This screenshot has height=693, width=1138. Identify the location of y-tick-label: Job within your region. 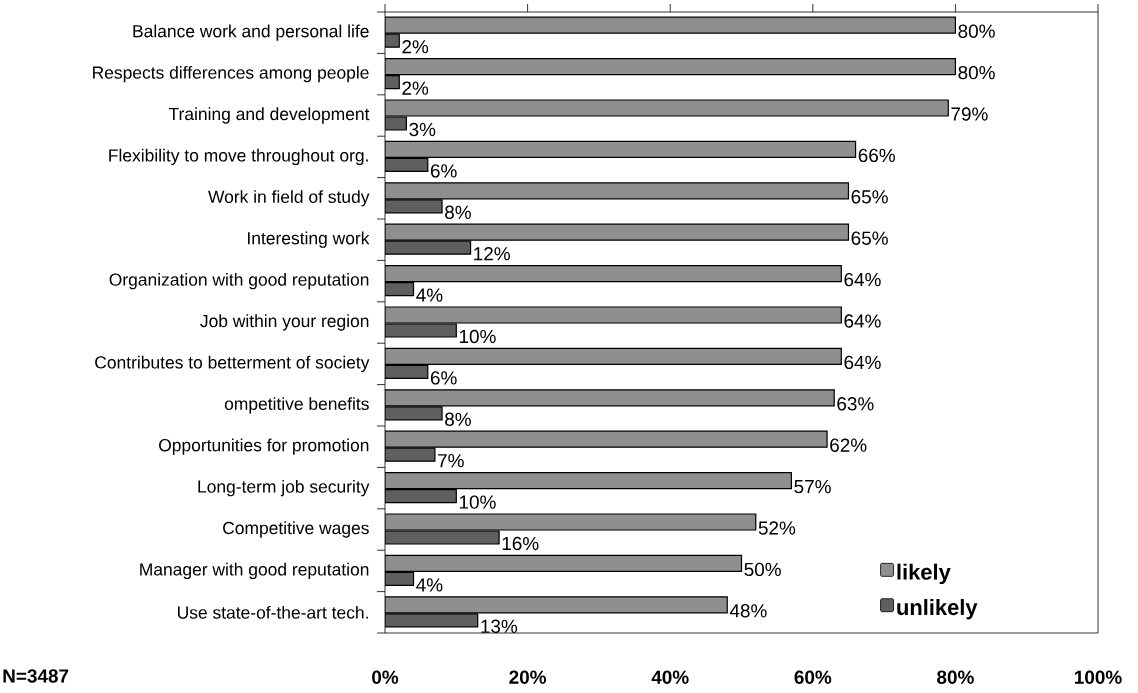
(284, 322).